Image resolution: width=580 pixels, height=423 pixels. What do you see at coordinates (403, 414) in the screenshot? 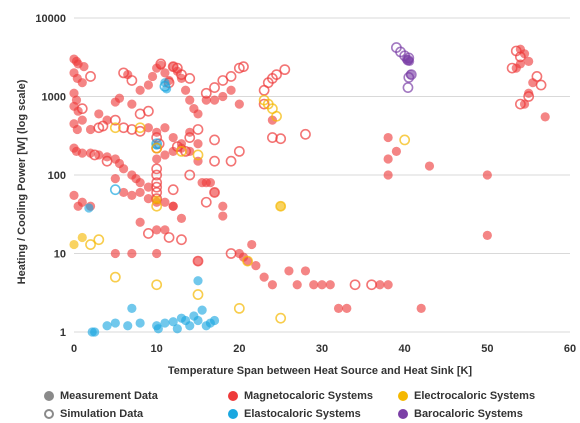
I see `purple-circle-icon` at bounding box center [403, 414].